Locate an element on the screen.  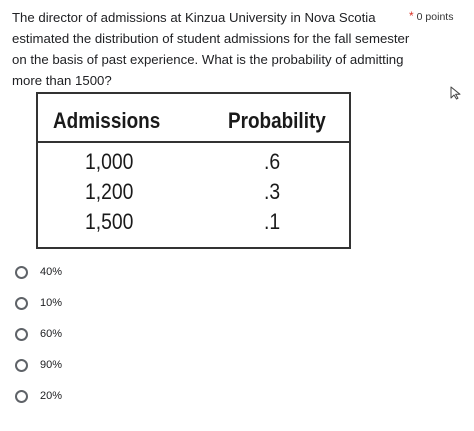
option-label: 40% is located at coordinates (51, 272).